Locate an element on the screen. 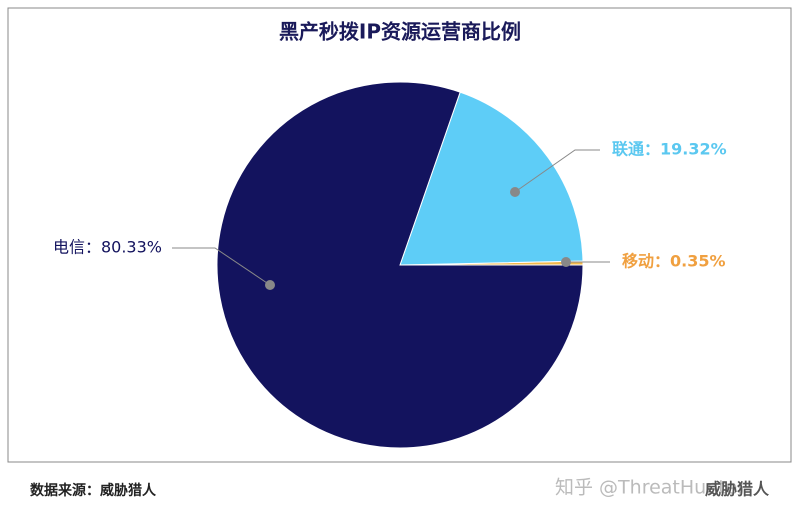  logo: 威胁猎人 is located at coordinates (737, 489).